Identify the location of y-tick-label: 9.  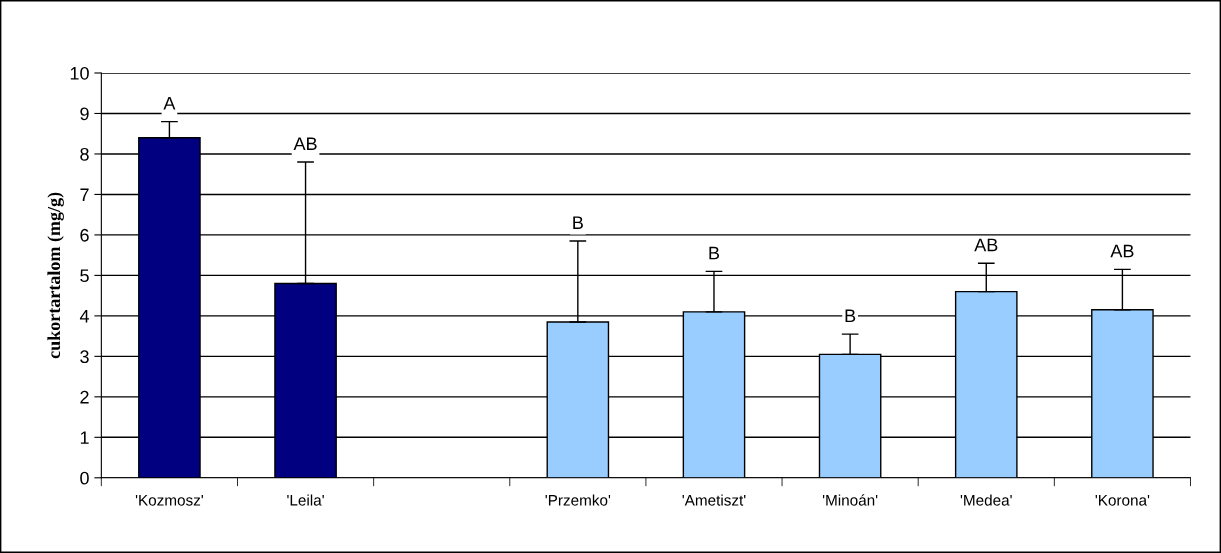
(84, 114).